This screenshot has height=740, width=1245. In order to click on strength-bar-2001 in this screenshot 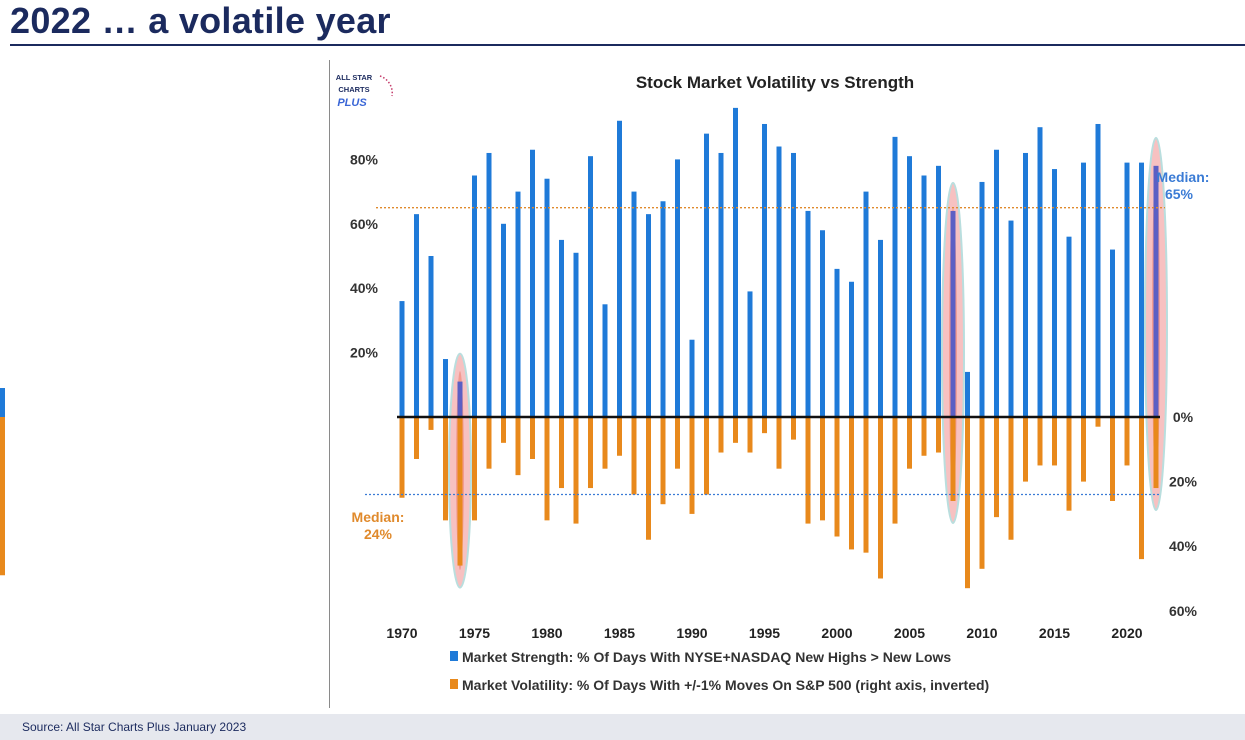, I will do `click(851, 349)`.